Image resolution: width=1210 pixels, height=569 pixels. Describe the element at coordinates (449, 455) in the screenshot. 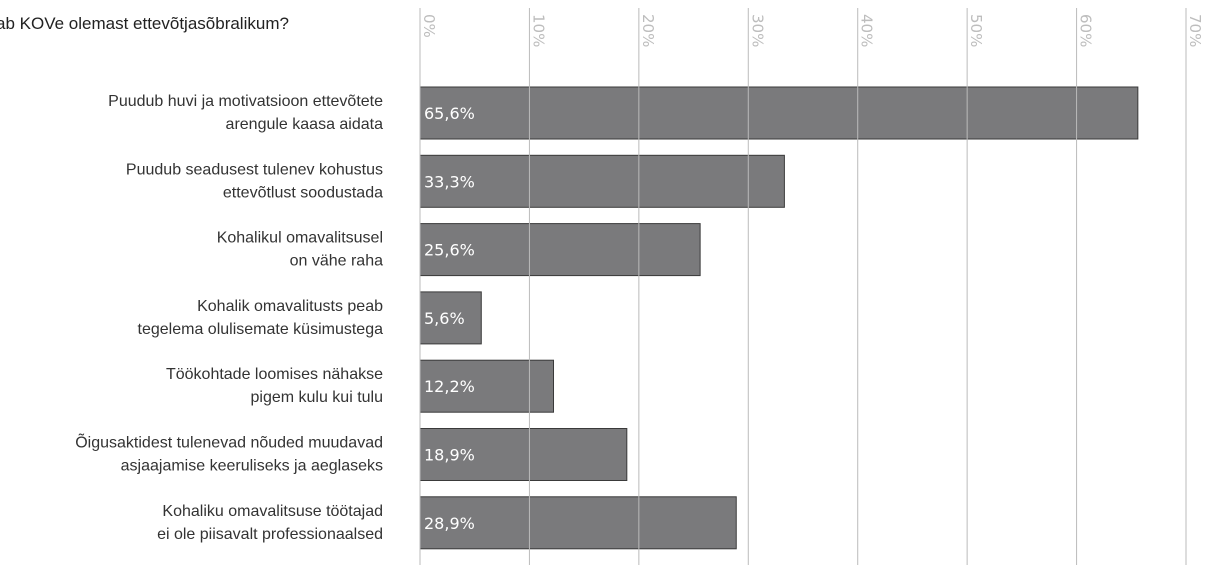

I see `bar-data-label: 18,9%` at that location.